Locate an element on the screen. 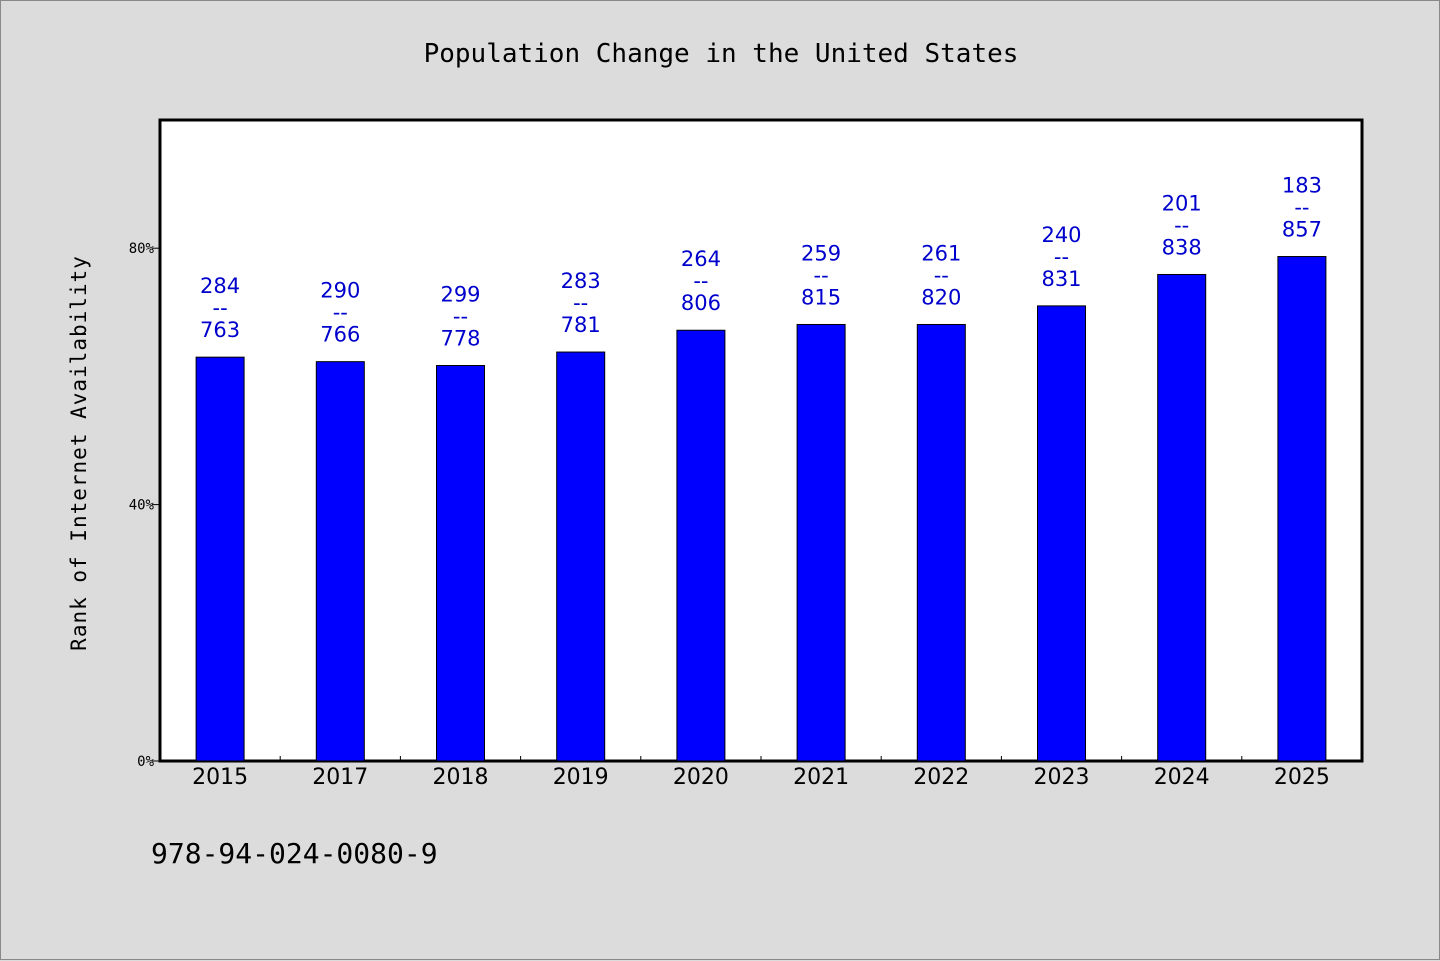 This screenshot has height=961, width=1440. x-tick-label-2017: 2017 is located at coordinates (340, 777).